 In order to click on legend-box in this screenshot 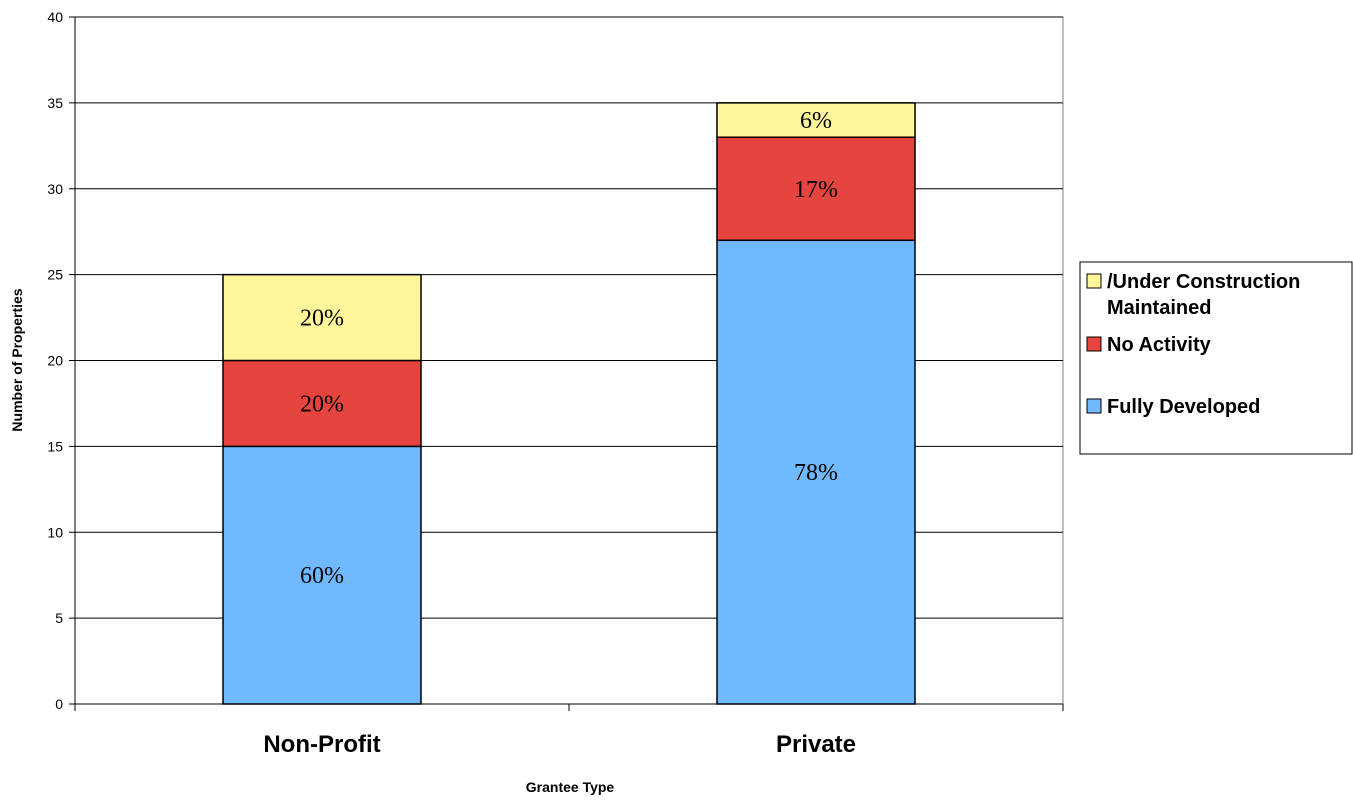, I will do `click(1216, 358)`.